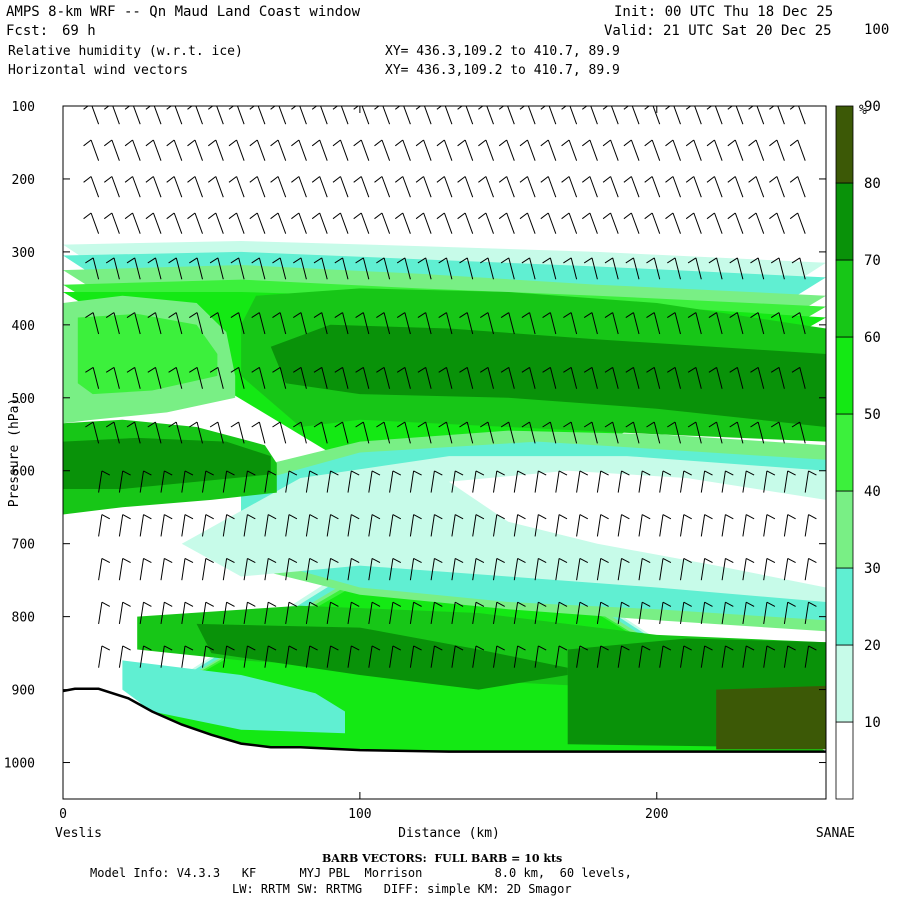 This screenshot has width=900, height=900. What do you see at coordinates (502, 70) in the screenshot?
I see `xy-range-2: XY= 436.3,109.2 to 410.7, 89.9` at bounding box center [502, 70].